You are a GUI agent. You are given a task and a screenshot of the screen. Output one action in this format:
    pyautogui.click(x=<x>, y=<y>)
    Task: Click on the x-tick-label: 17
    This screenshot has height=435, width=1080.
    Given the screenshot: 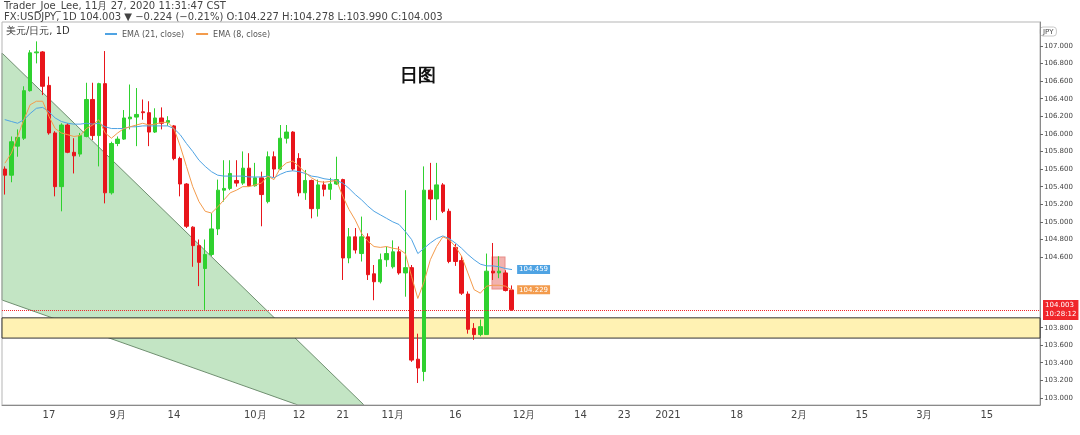 What is the action you would take?
    pyautogui.click(x=49, y=414)
    